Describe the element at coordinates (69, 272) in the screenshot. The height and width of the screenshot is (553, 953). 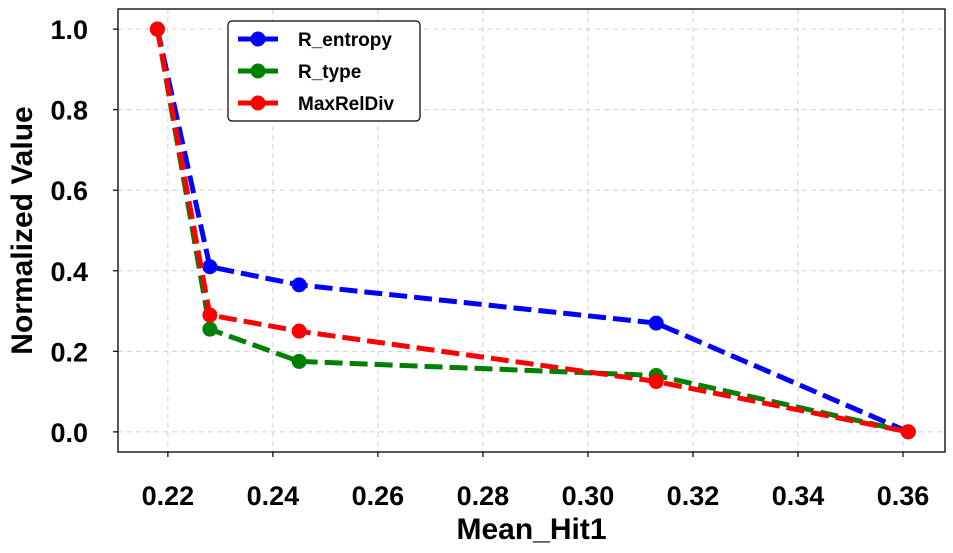
I see `y-tick-label: 0.4` at that location.